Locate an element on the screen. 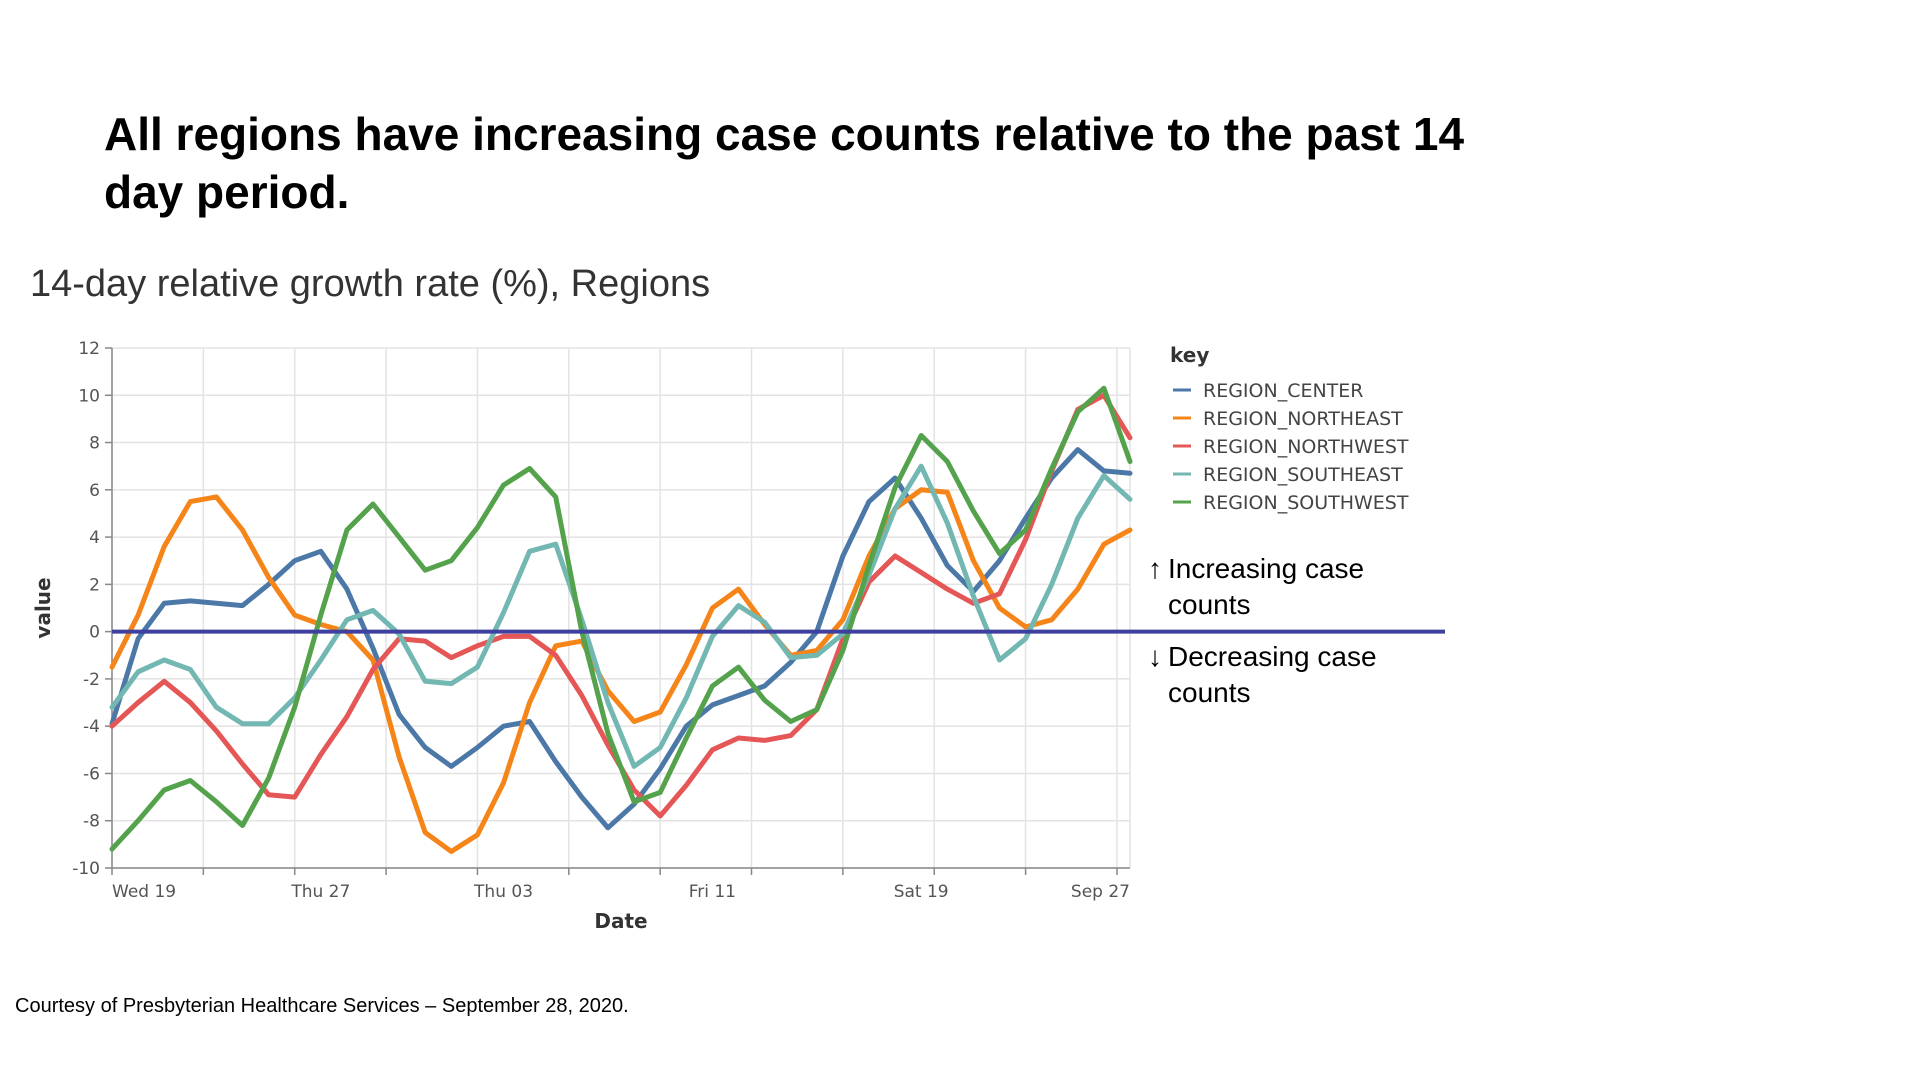 This screenshot has height=1080, width=1920. increasing-note: ↑ Increasing case counts is located at coordinates (1256, 587).